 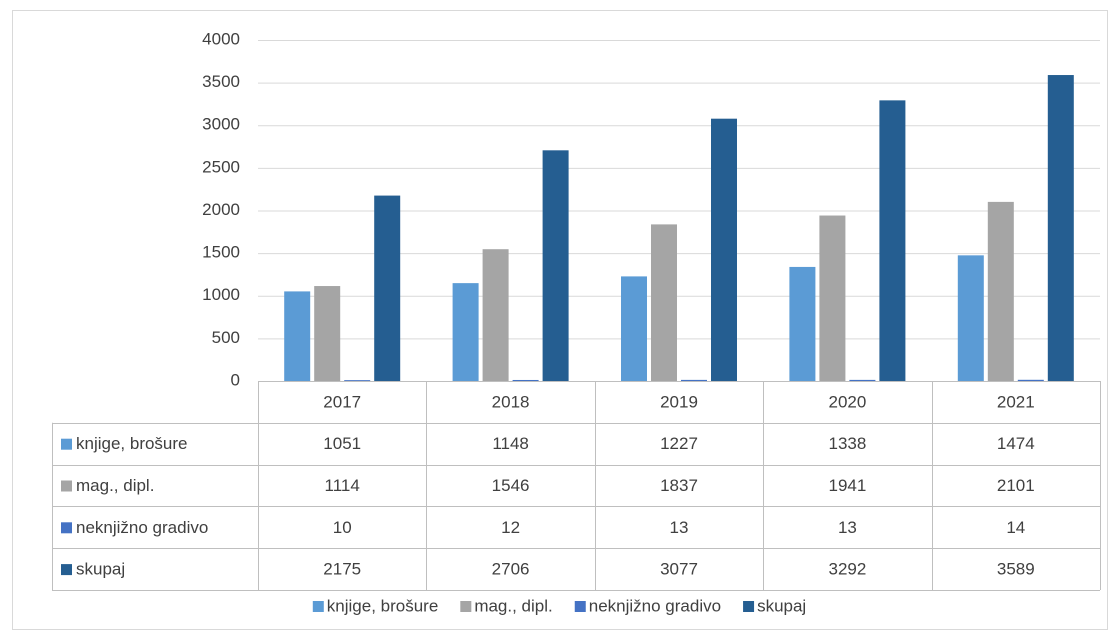 I want to click on table-cell: 1051, so click(x=342, y=443).